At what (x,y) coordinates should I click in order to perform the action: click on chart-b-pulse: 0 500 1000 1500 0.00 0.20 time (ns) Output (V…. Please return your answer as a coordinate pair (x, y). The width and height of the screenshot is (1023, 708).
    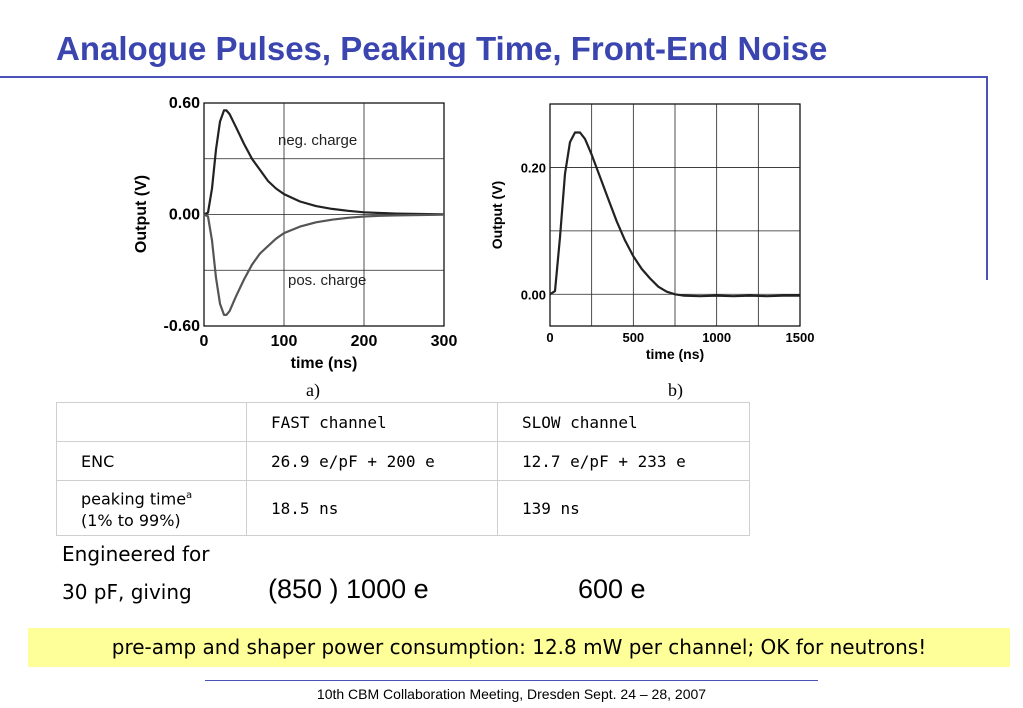
    Looking at the image, I should click on (652, 232).